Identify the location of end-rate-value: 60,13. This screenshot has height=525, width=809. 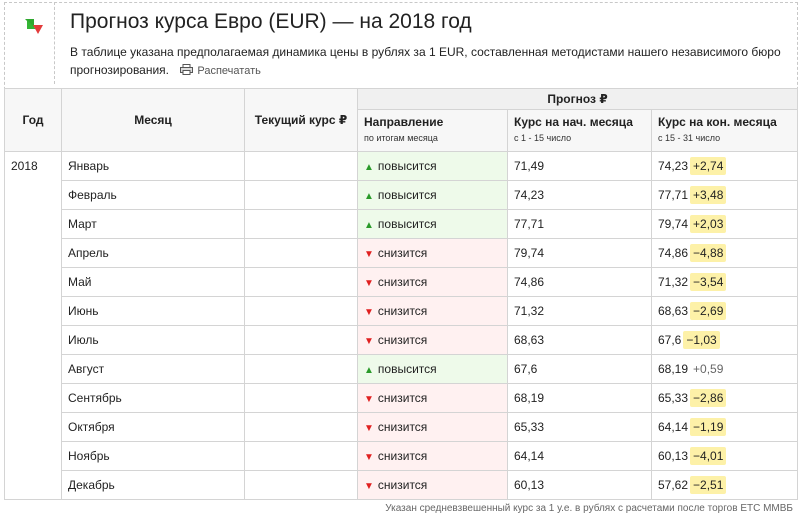
(673, 456).